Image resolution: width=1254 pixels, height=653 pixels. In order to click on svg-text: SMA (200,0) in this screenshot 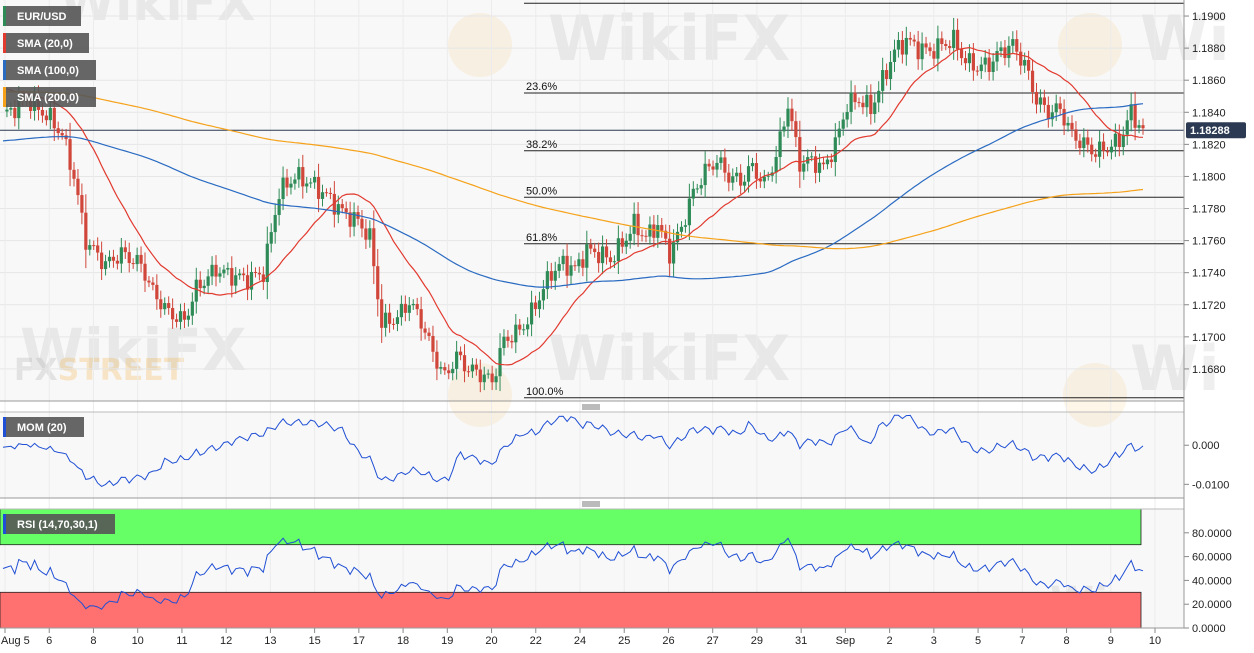, I will do `click(48, 98)`.